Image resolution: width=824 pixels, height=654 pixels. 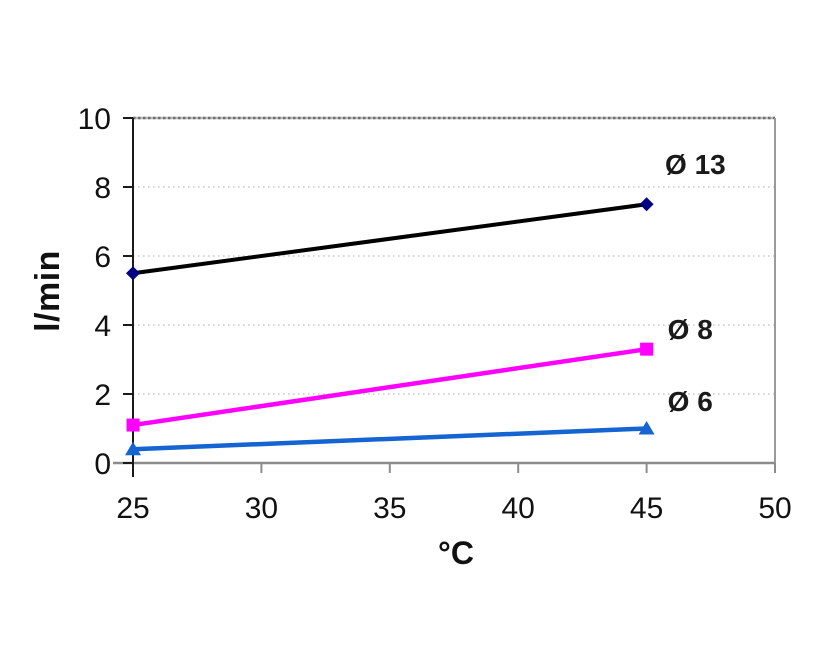 I want to click on y-tick-label: 0, so click(x=102, y=464).